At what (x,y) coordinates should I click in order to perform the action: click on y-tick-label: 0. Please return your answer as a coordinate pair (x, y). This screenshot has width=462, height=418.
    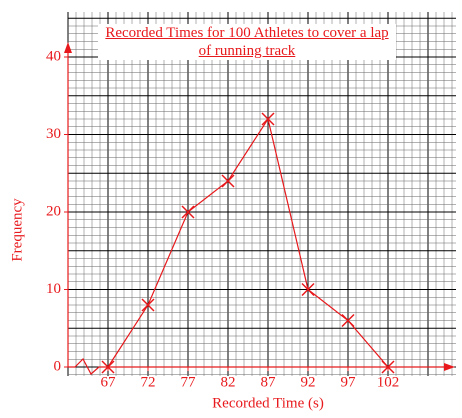
    Looking at the image, I should click on (58, 366).